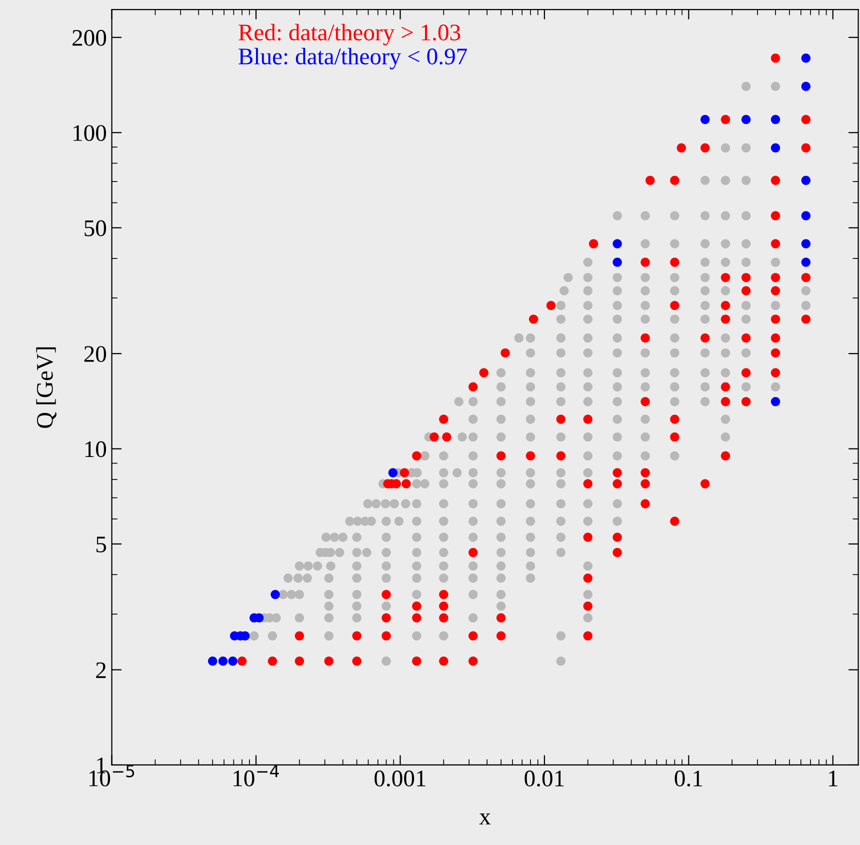 The width and height of the screenshot is (860, 845). I want to click on y-axis-title: Q [GeV], so click(46, 387).